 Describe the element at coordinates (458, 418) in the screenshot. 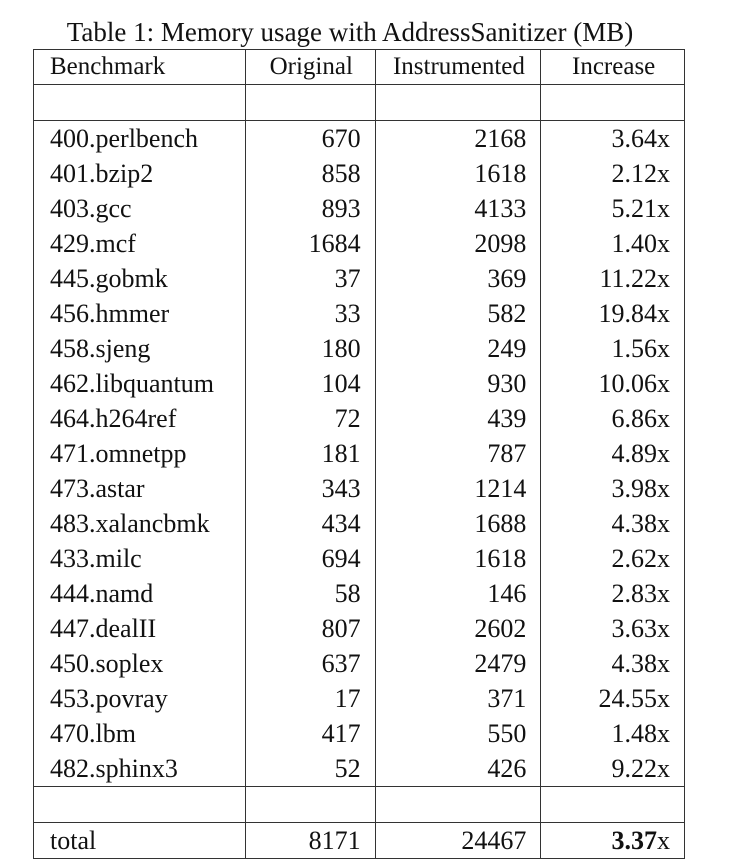

I see `instrumented-cell: 439` at that location.